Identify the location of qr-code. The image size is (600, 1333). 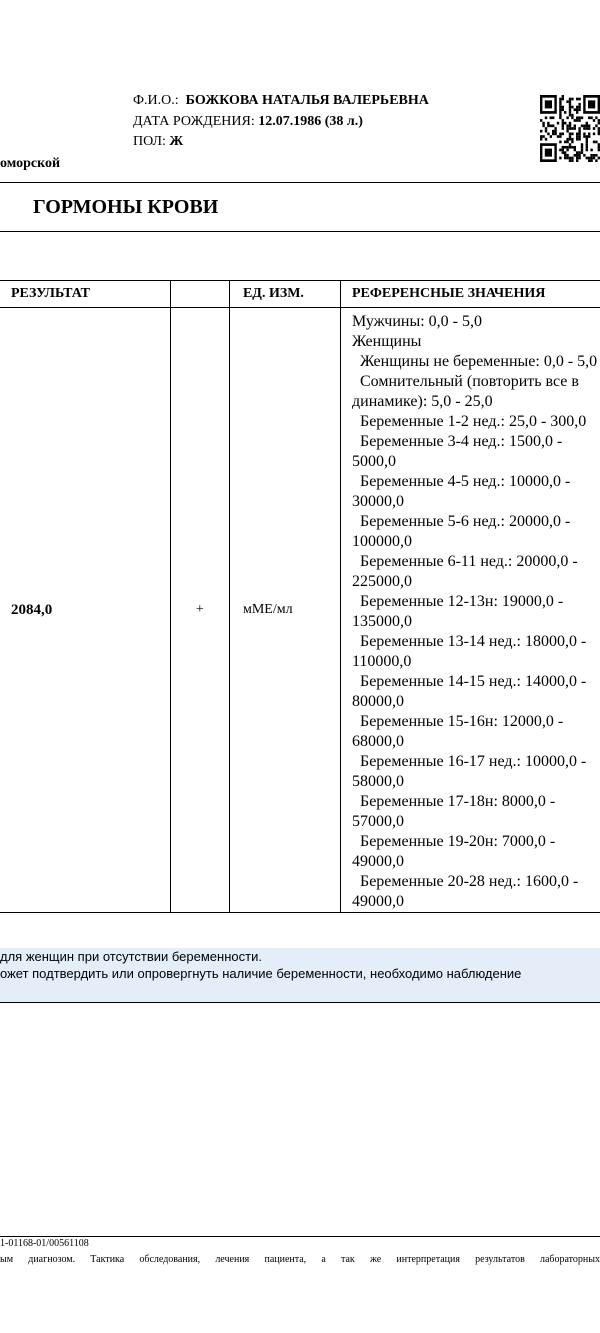
(570, 128).